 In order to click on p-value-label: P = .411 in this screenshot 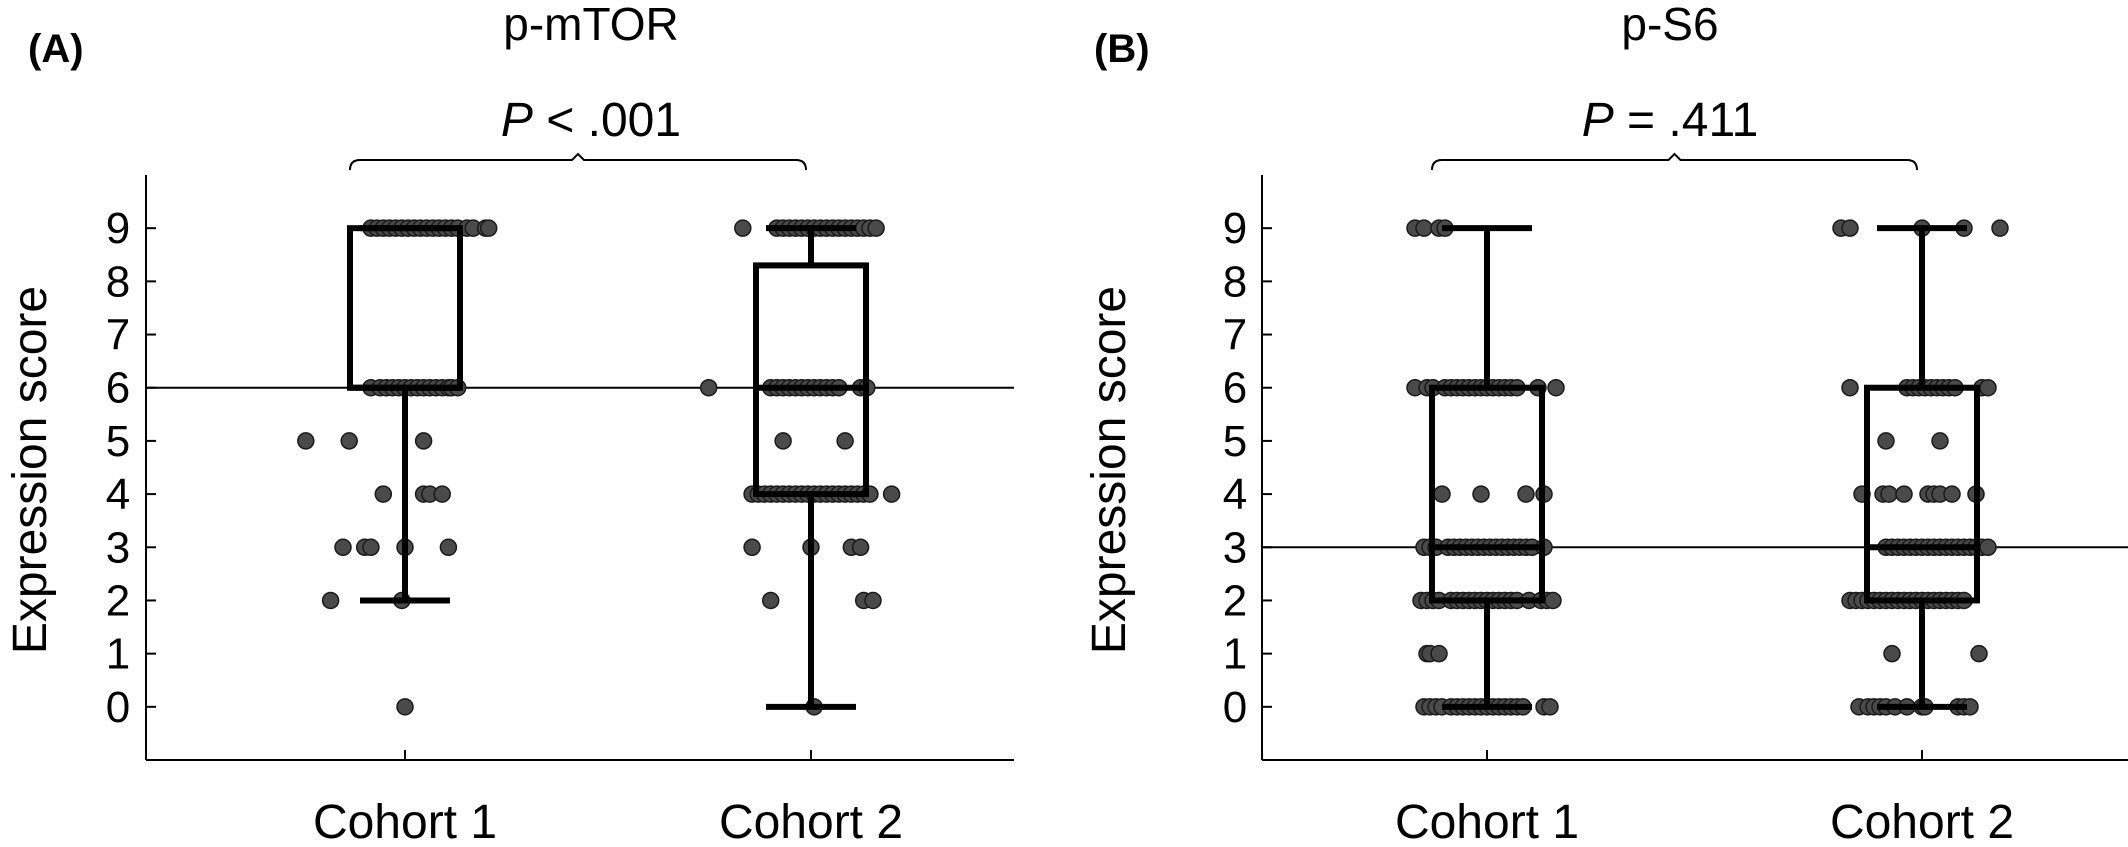, I will do `click(1670, 120)`.